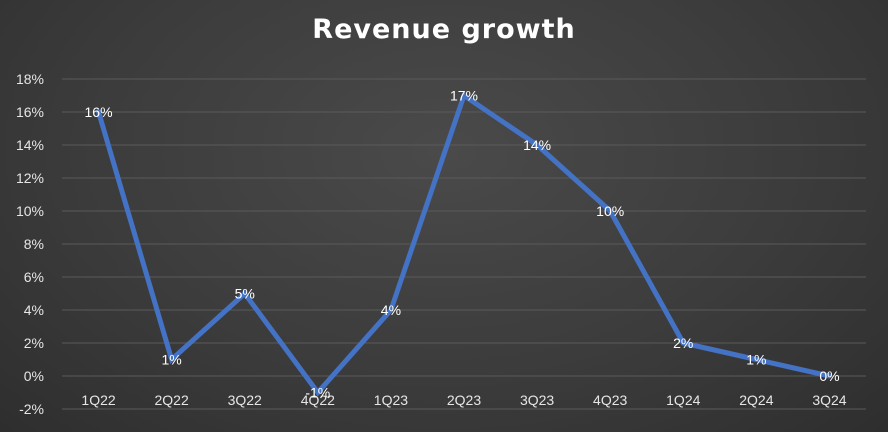  Describe the element at coordinates (444, 29) in the screenshot. I see `chart-title: Revenue growth` at that location.